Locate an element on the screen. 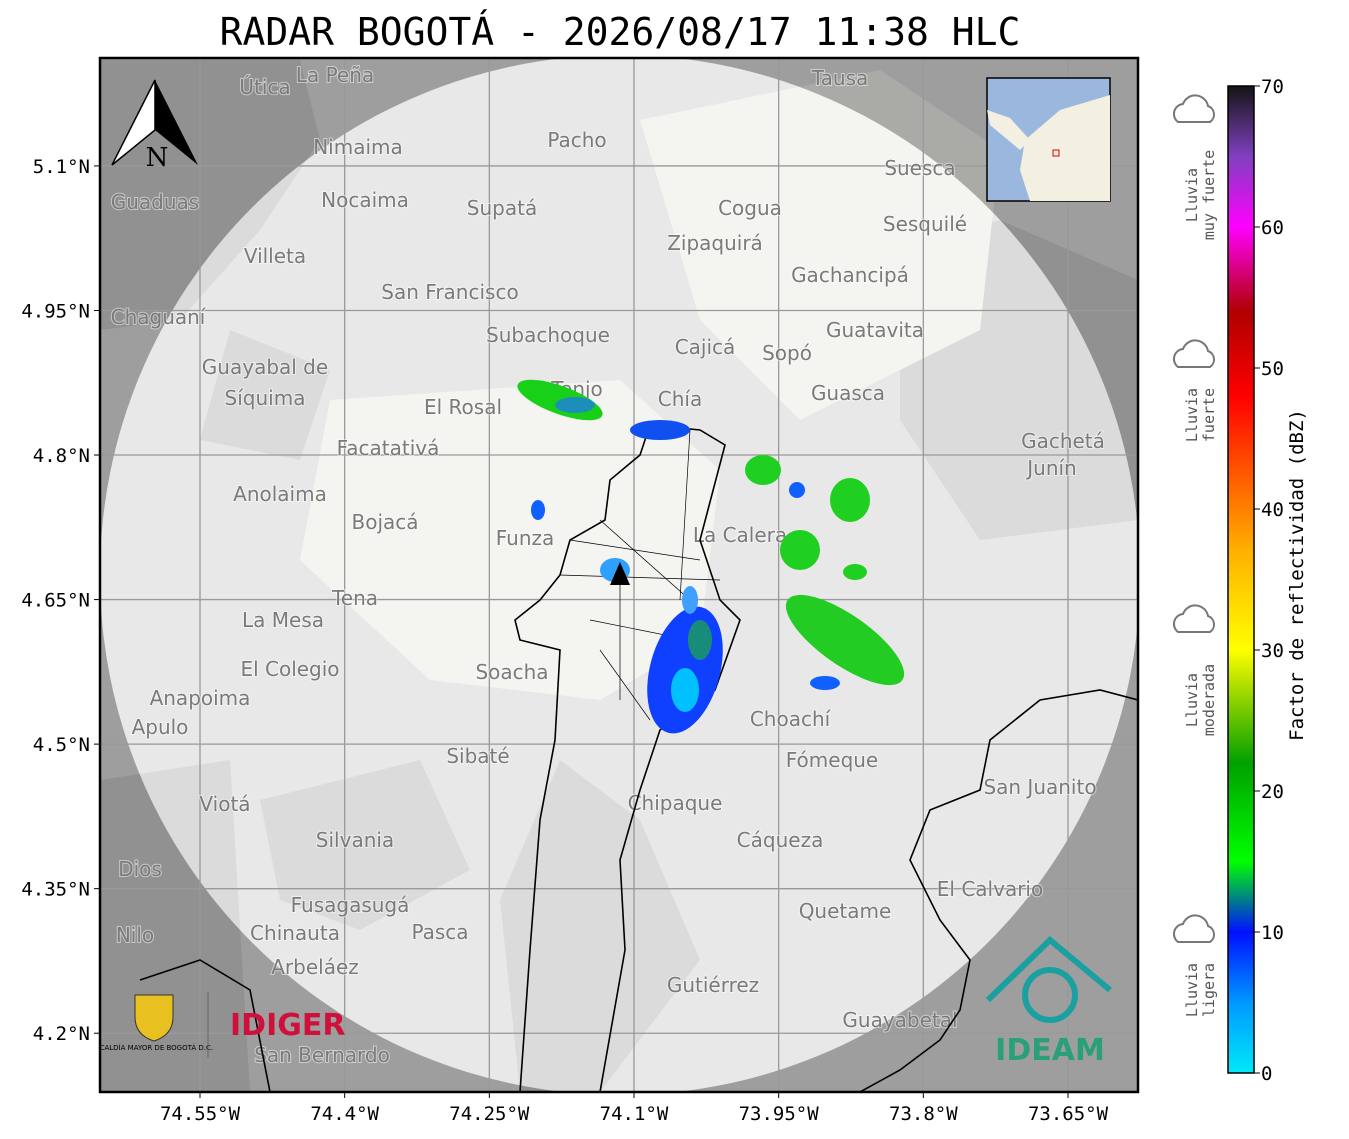 The width and height of the screenshot is (1349, 1139). place-label: Viotá is located at coordinates (224, 804).